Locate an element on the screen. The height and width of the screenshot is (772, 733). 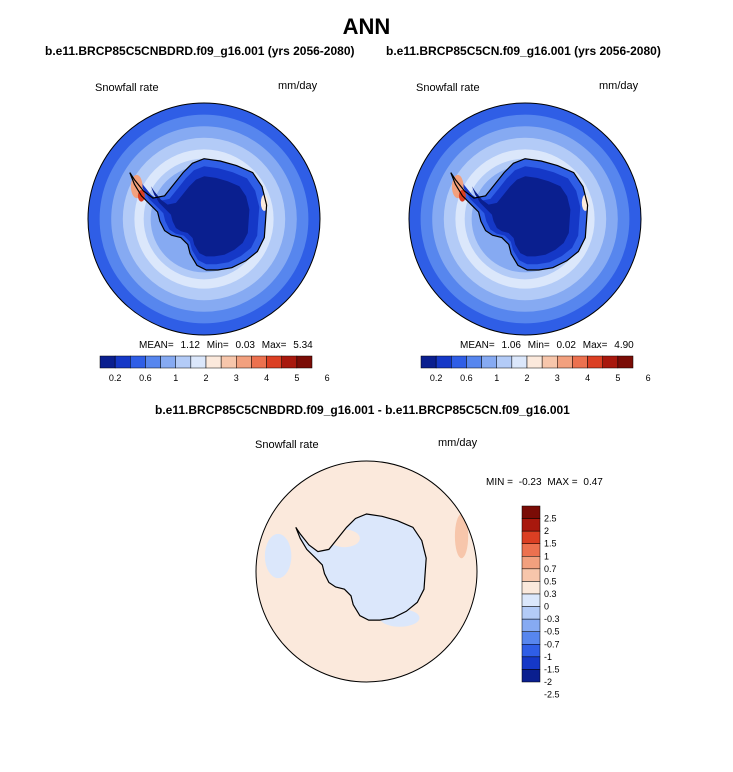
panel3-stats: MIN = -0.23 MAX = 0.47 is located at coordinates (544, 482).